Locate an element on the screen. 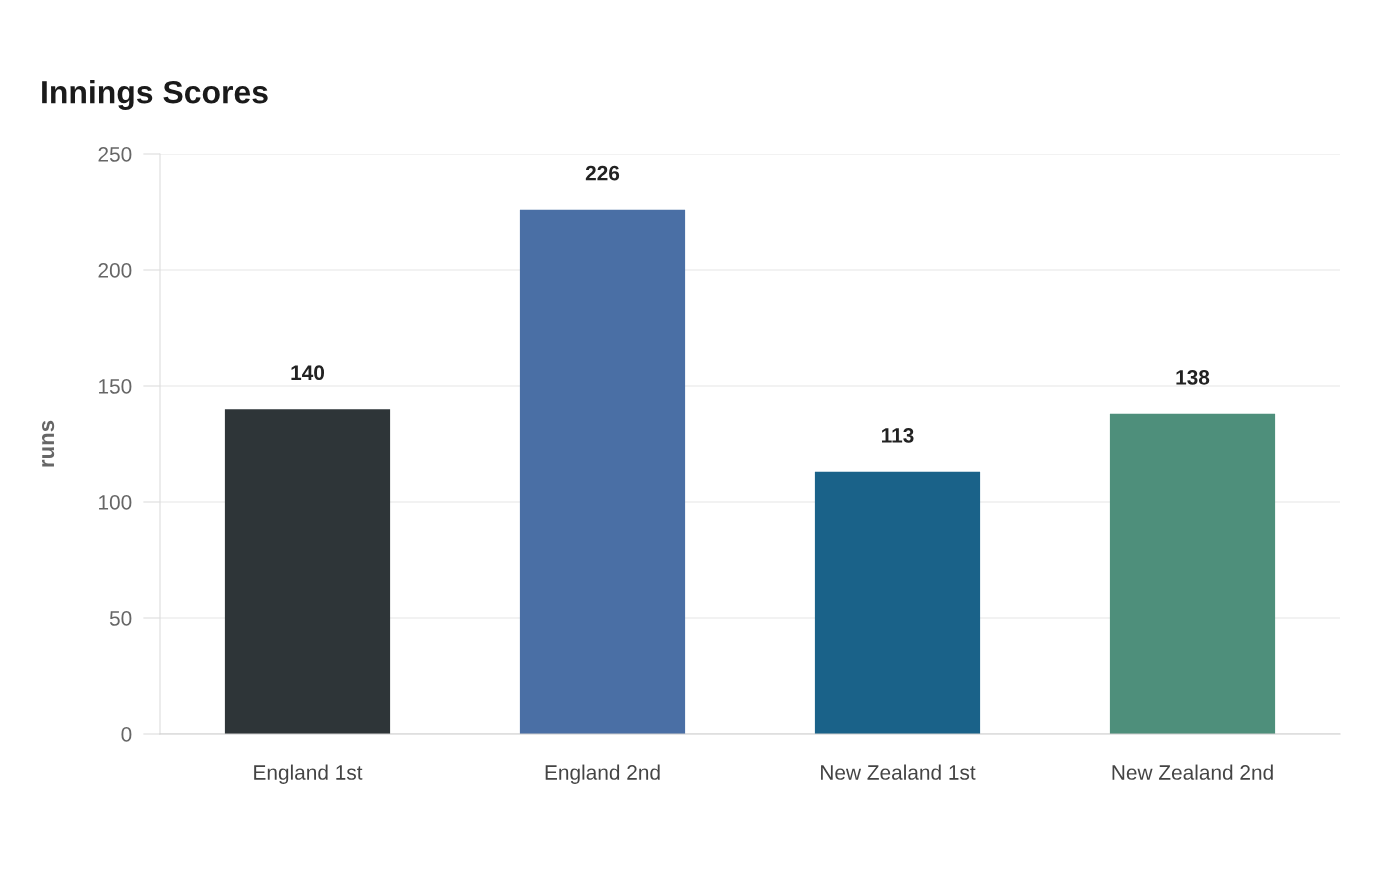 The image size is (1400, 880). chart-title: Innings Scores is located at coordinates (155, 95).